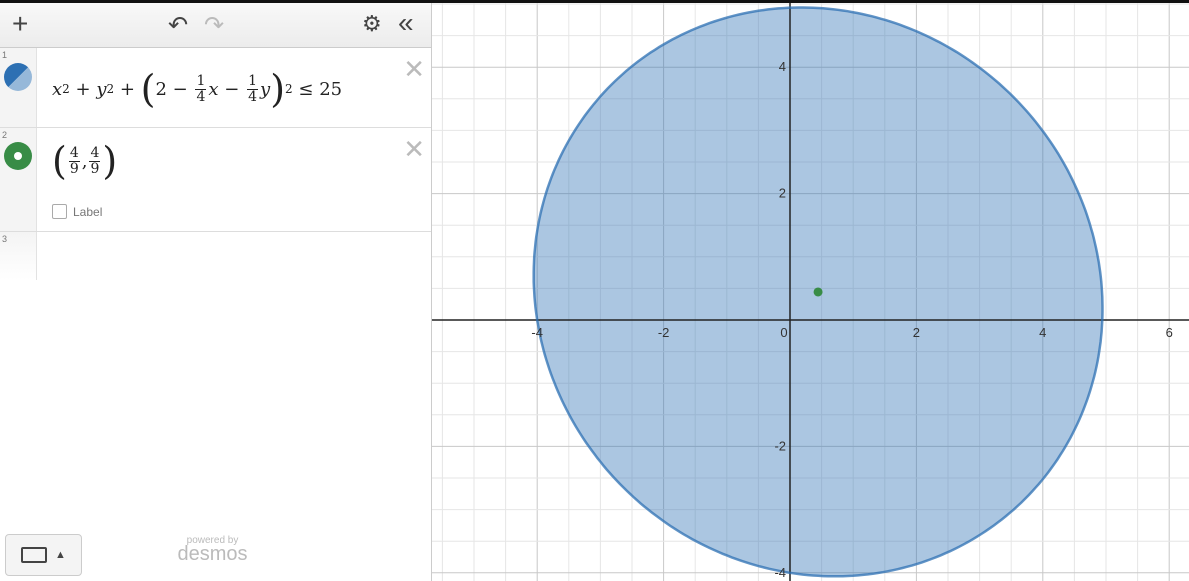 The width and height of the screenshot is (1189, 581). I want to click on x-tick-label: 6, so click(1169, 332).